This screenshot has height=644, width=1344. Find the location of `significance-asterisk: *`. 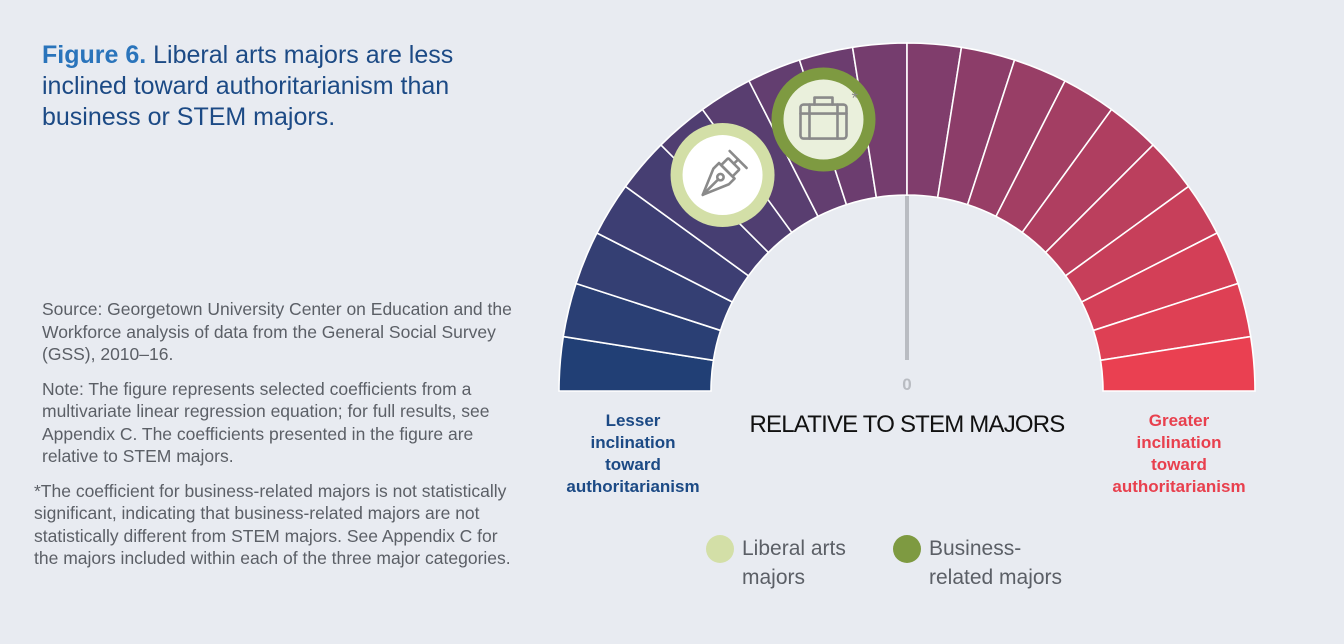

significance-asterisk: * is located at coordinates (854, 98).